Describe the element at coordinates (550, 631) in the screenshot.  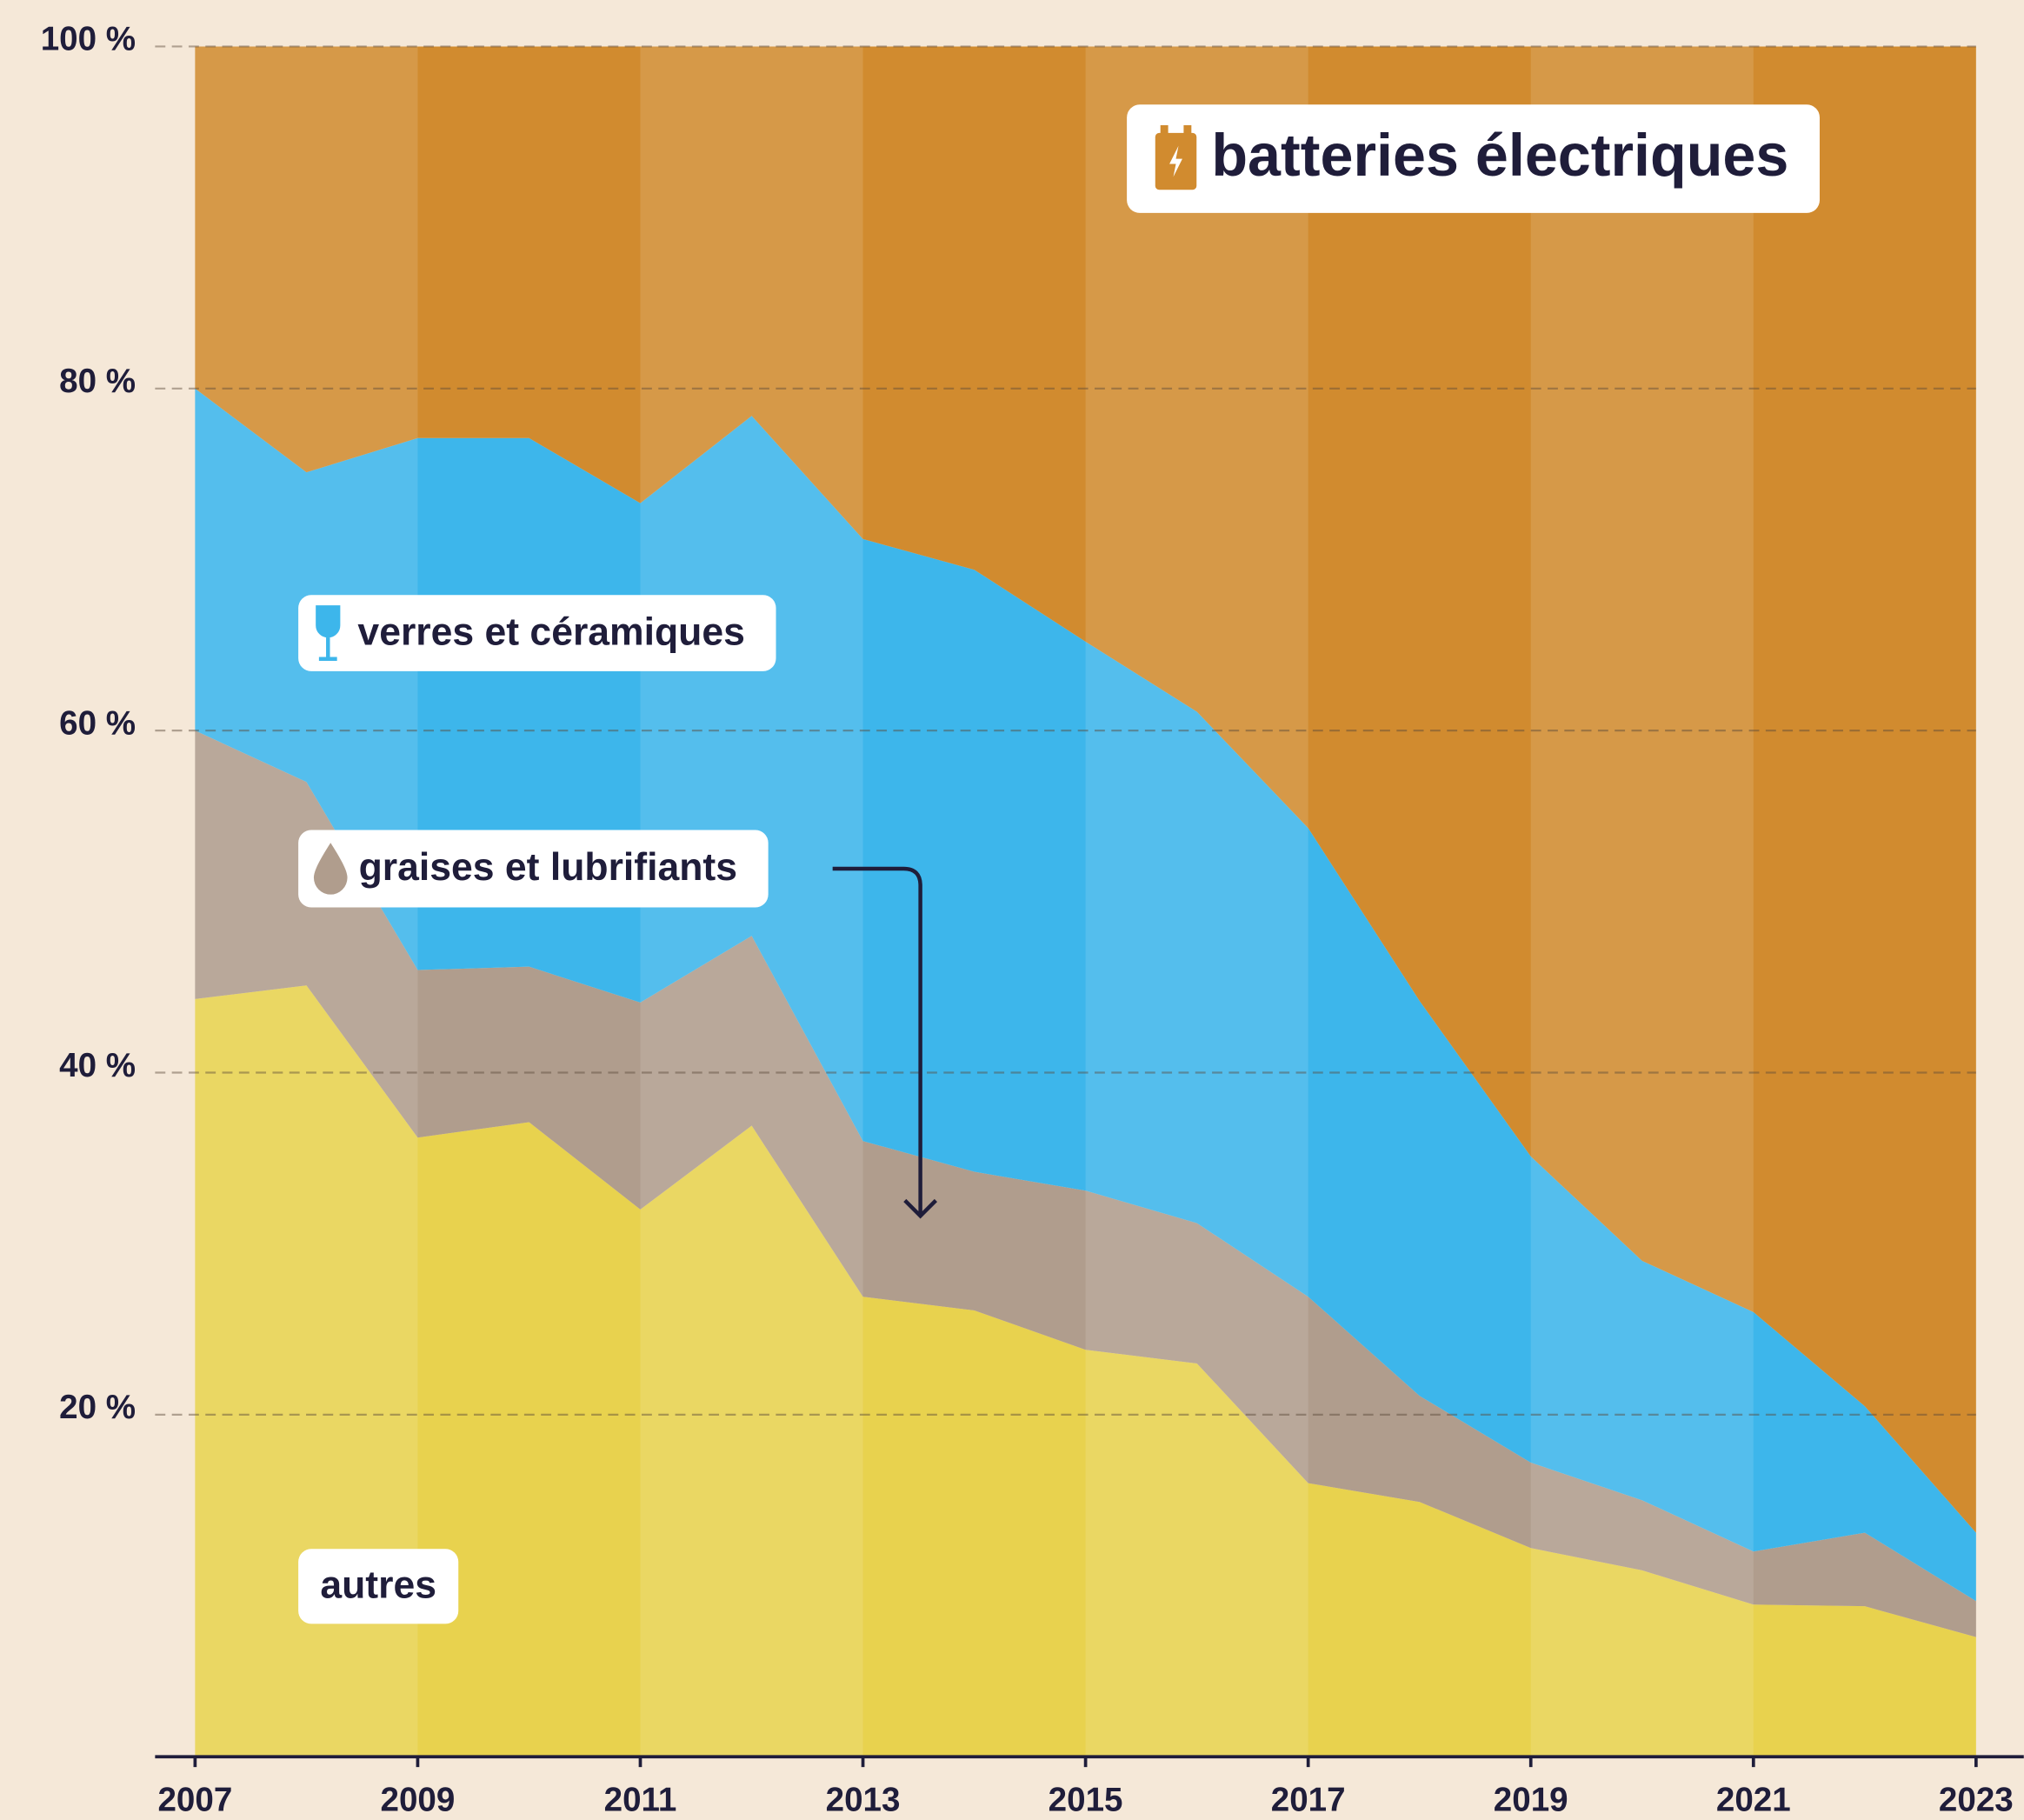
I see `legend-label: verres et céramiques` at that location.